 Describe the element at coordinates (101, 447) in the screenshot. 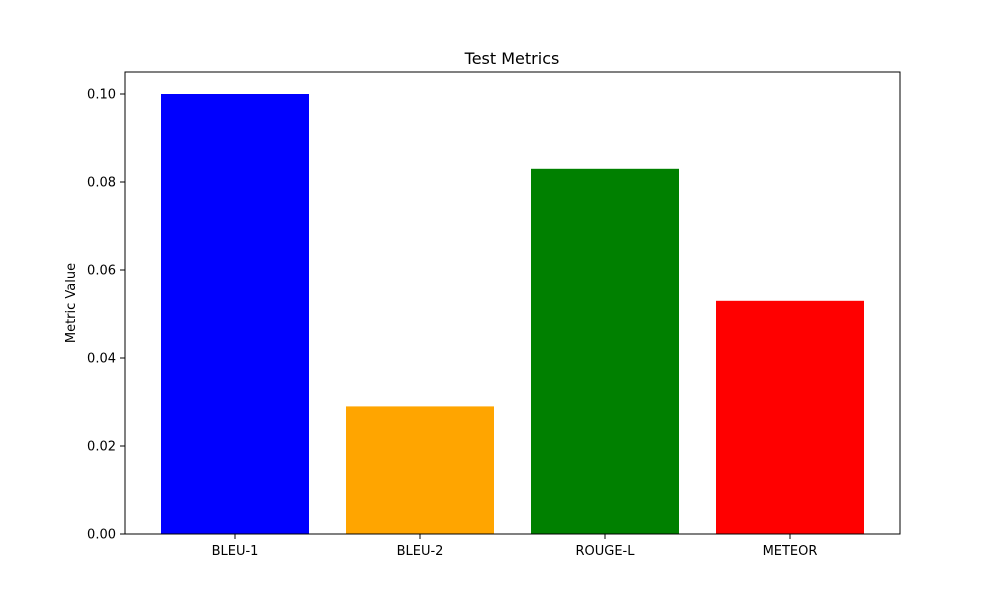

I see `y-tick-label: 0.02` at that location.